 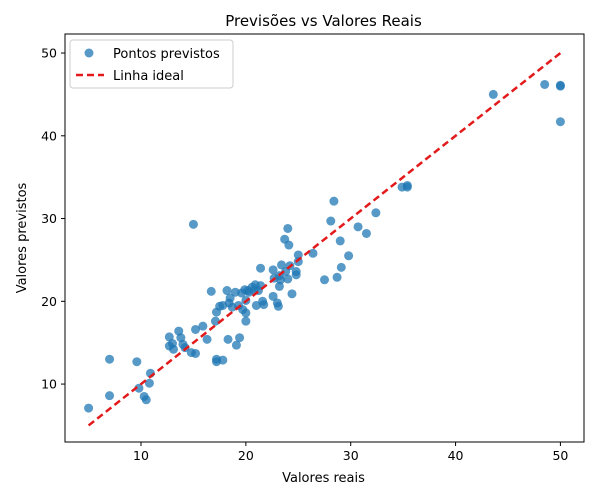 I want to click on legend-label-points: Pontos previstos, so click(x=166, y=54).